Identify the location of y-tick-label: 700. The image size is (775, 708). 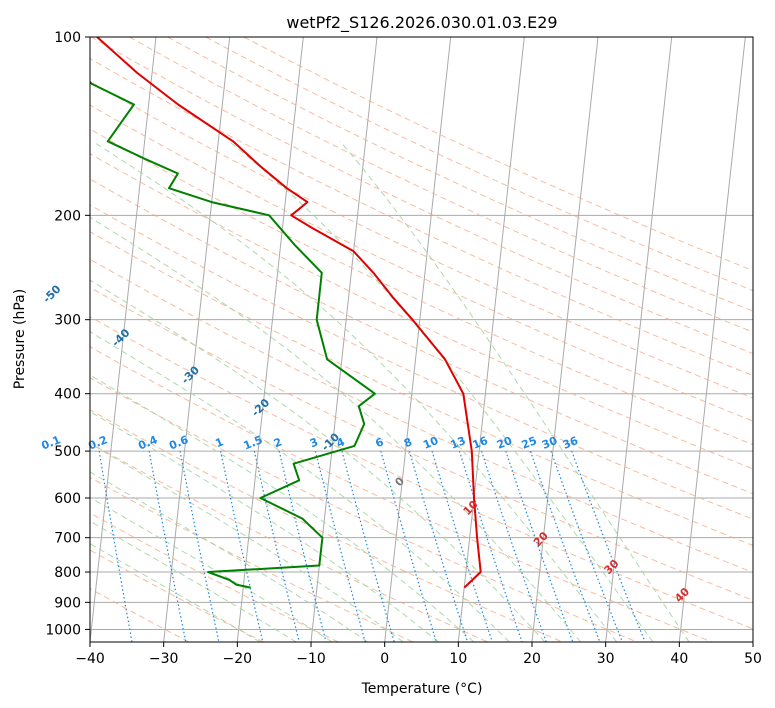
(67, 539).